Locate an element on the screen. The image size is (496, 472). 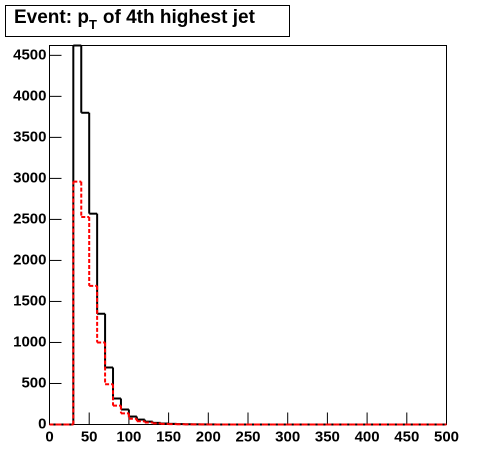
y-tick-label: 4500 is located at coordinates (29, 54).